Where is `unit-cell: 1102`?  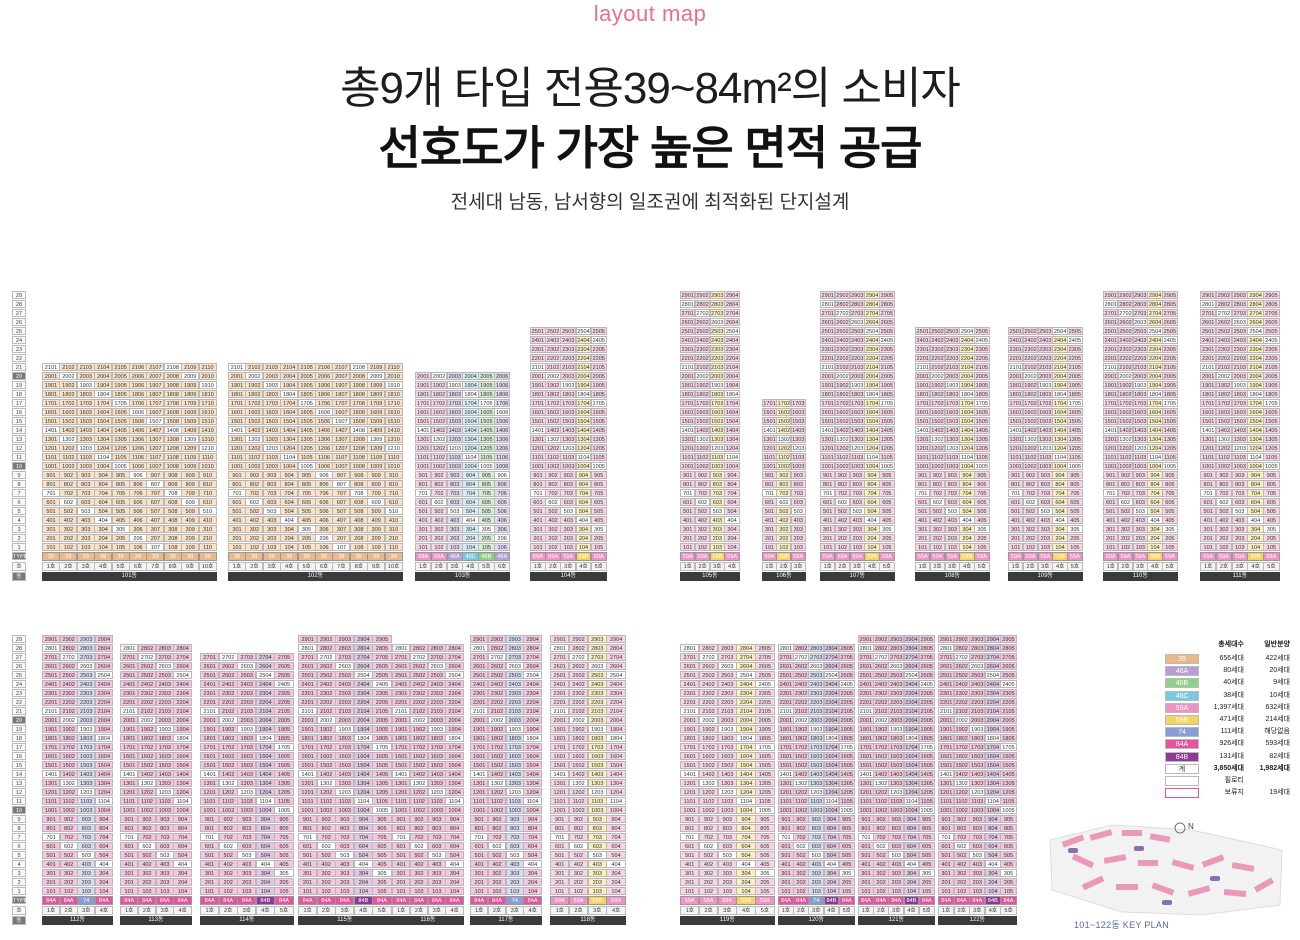 unit-cell: 1102 is located at coordinates (1125, 457).